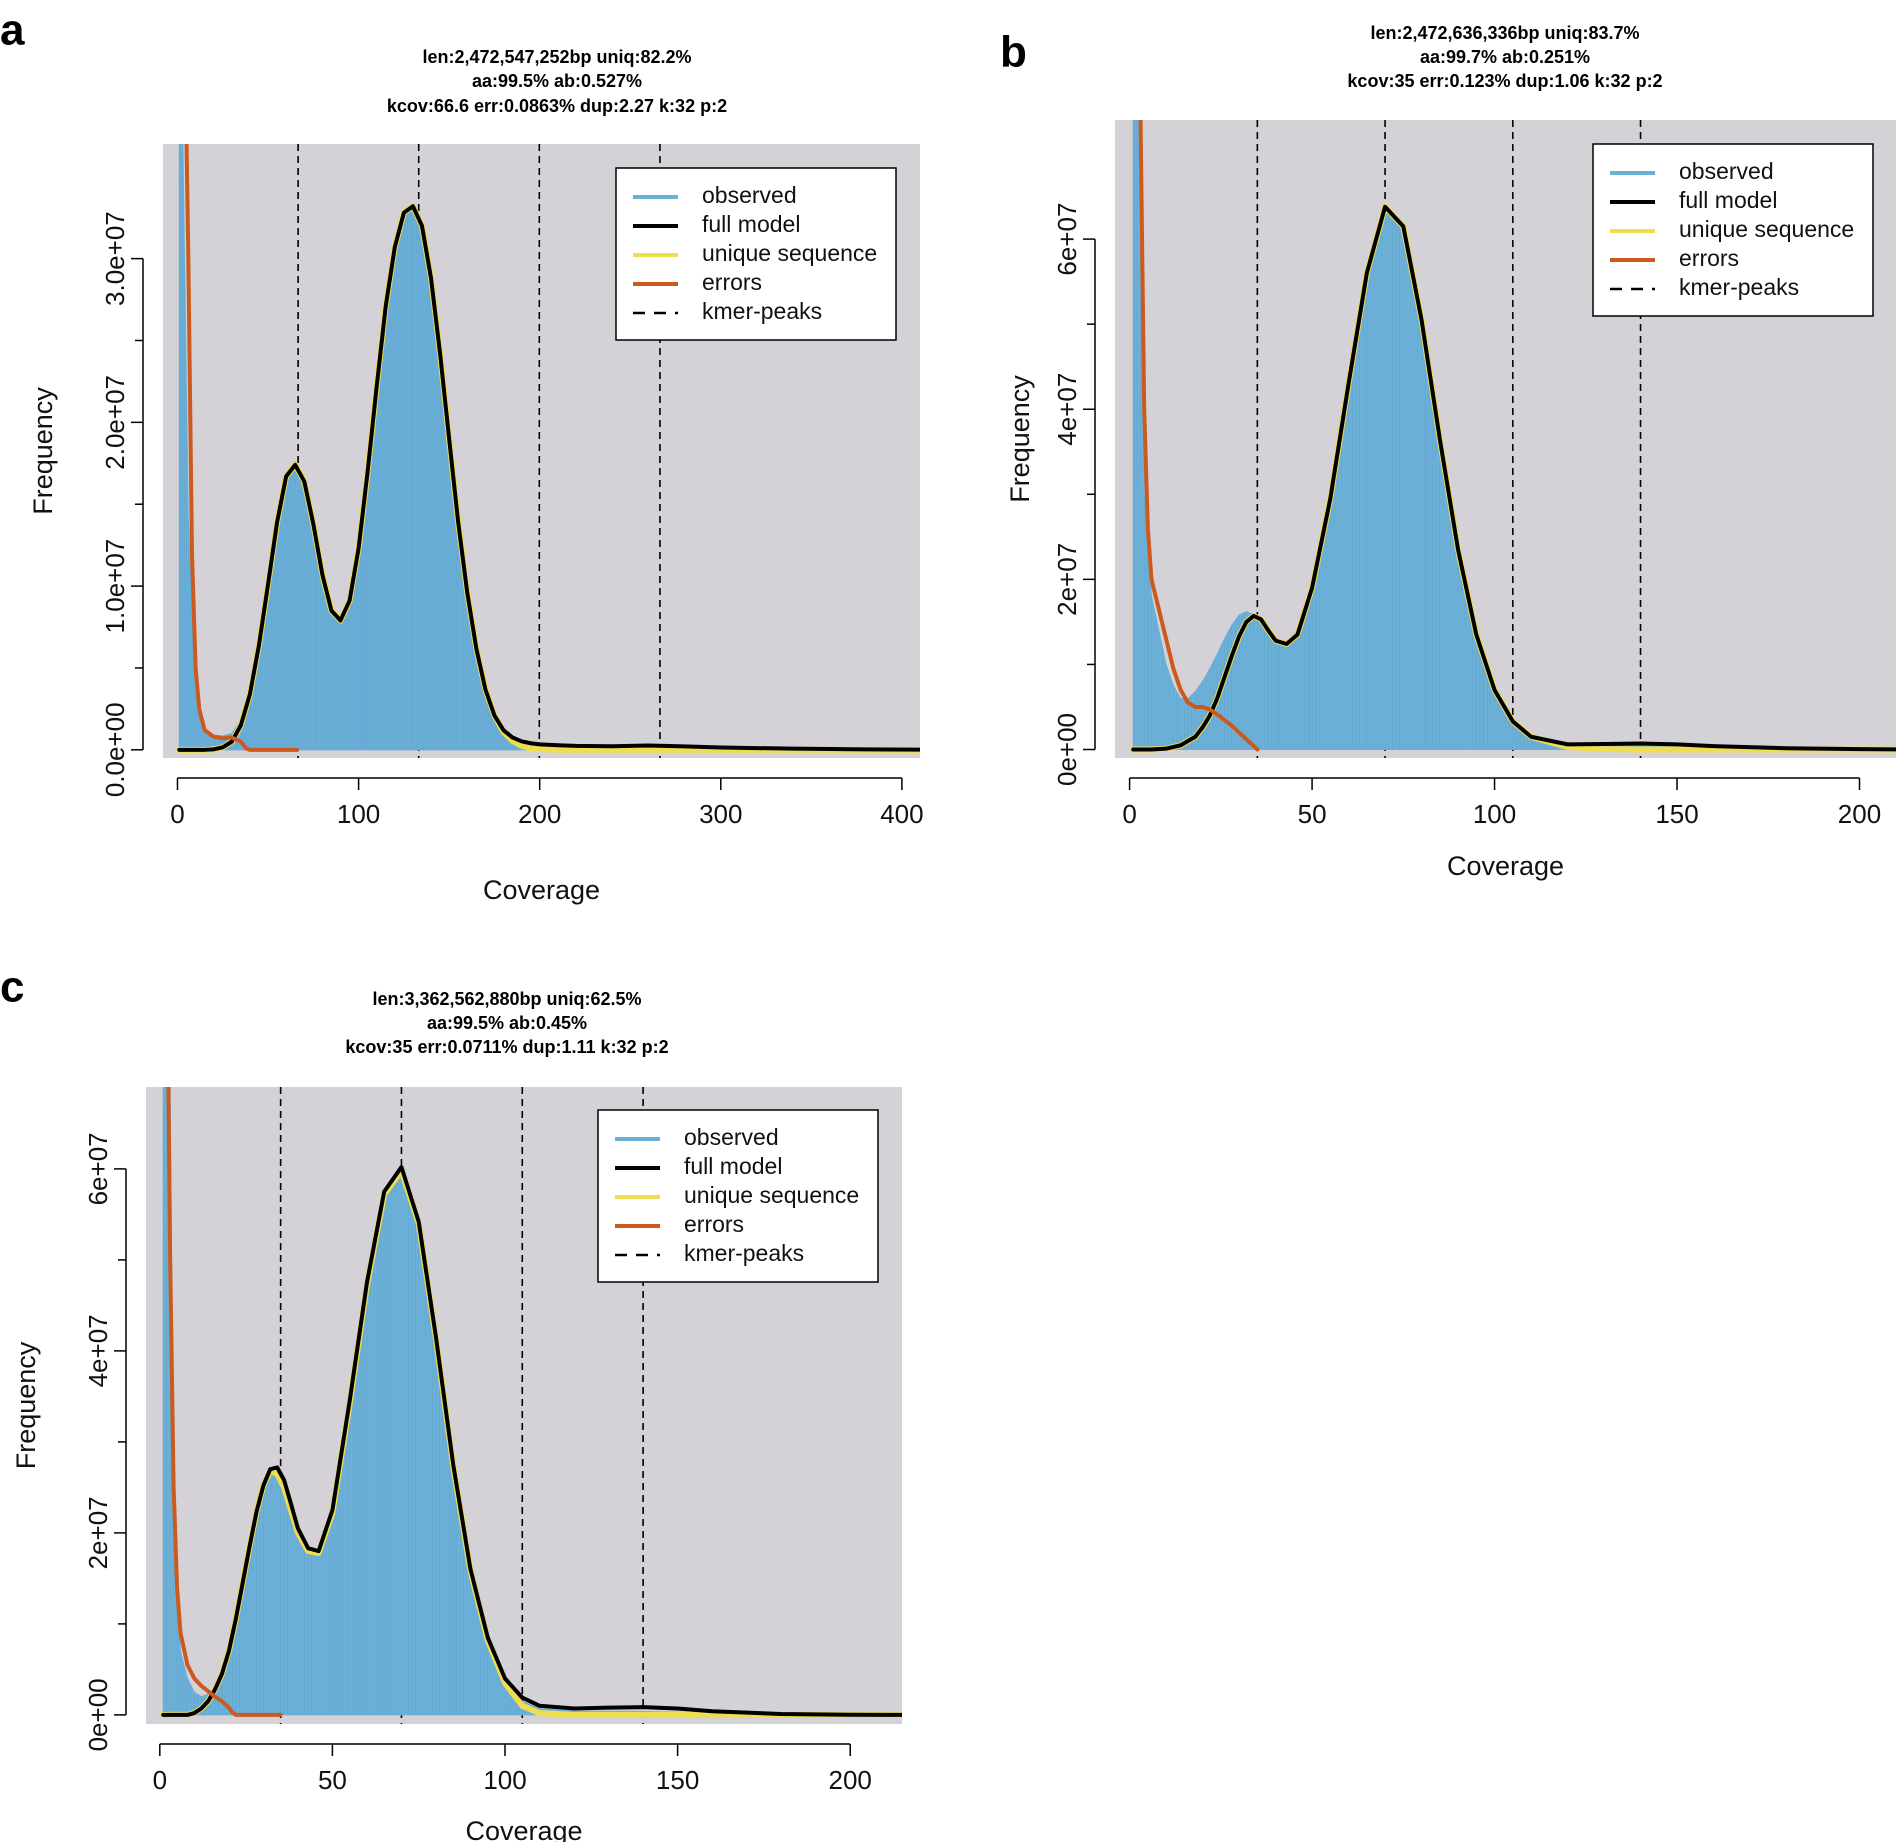 This screenshot has height=1842, width=1900. Describe the element at coordinates (1504, 33) in the screenshot. I see `chart-title-line: len:2,472,636,336bp uniq:83.7%` at that location.